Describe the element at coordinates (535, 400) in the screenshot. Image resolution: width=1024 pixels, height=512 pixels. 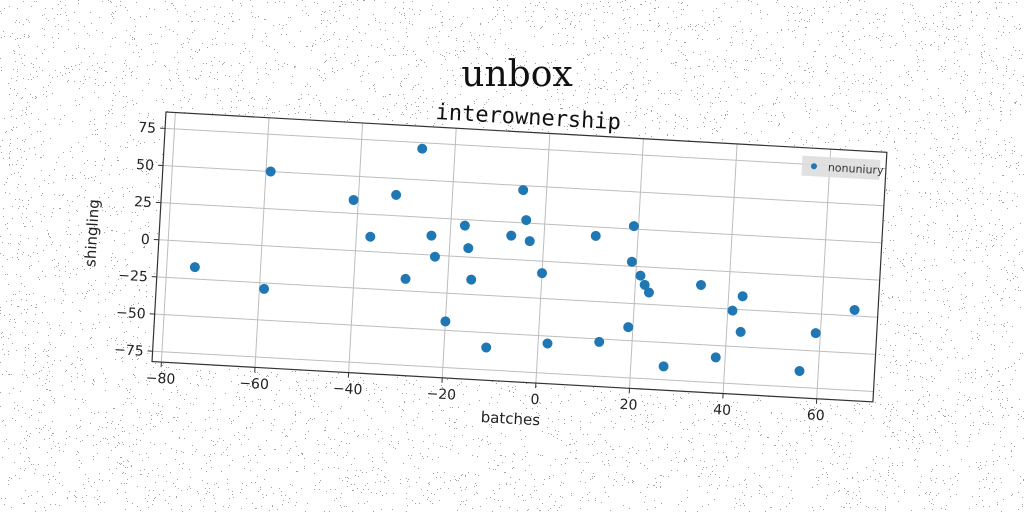
I see `x-tick-label: 0` at that location.